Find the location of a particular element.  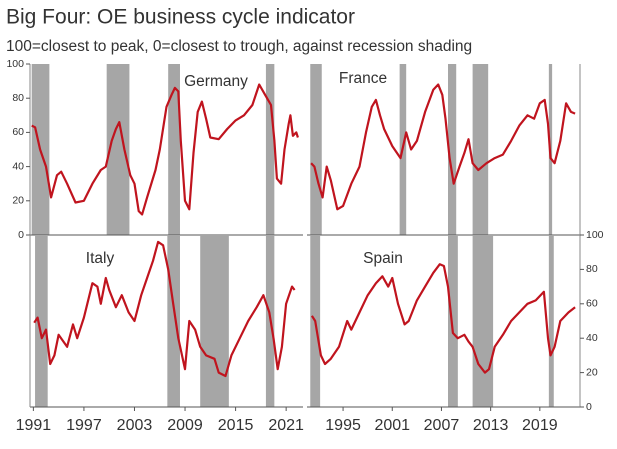

panel-title: Spain is located at coordinates (383, 258).